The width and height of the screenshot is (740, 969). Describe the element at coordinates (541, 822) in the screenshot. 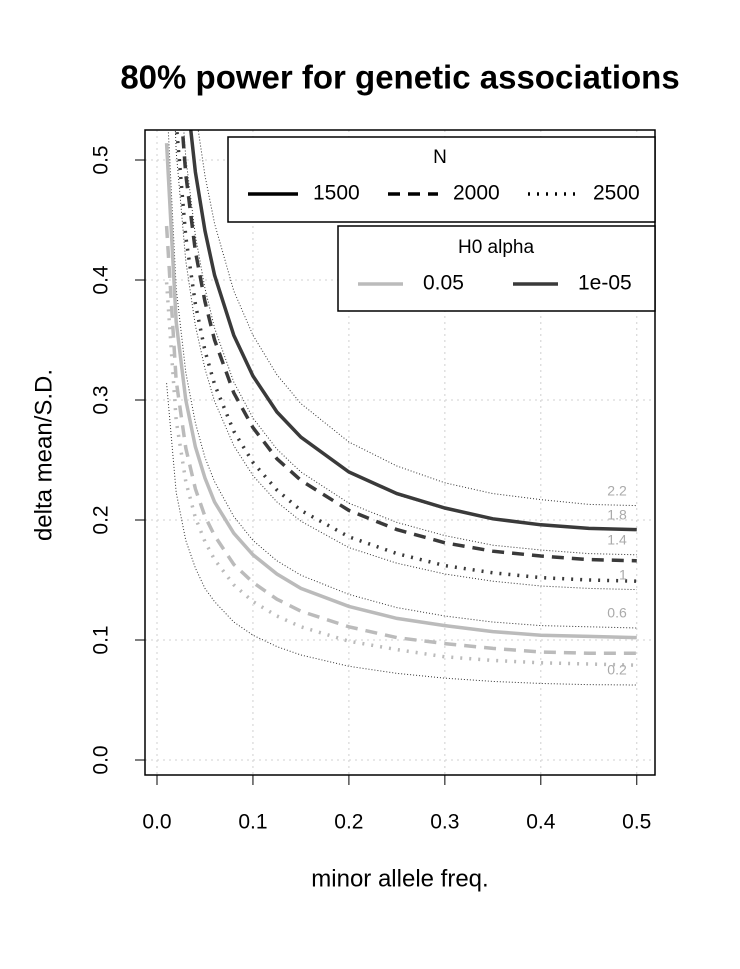

I see `x-tick-label: 0.4` at that location.